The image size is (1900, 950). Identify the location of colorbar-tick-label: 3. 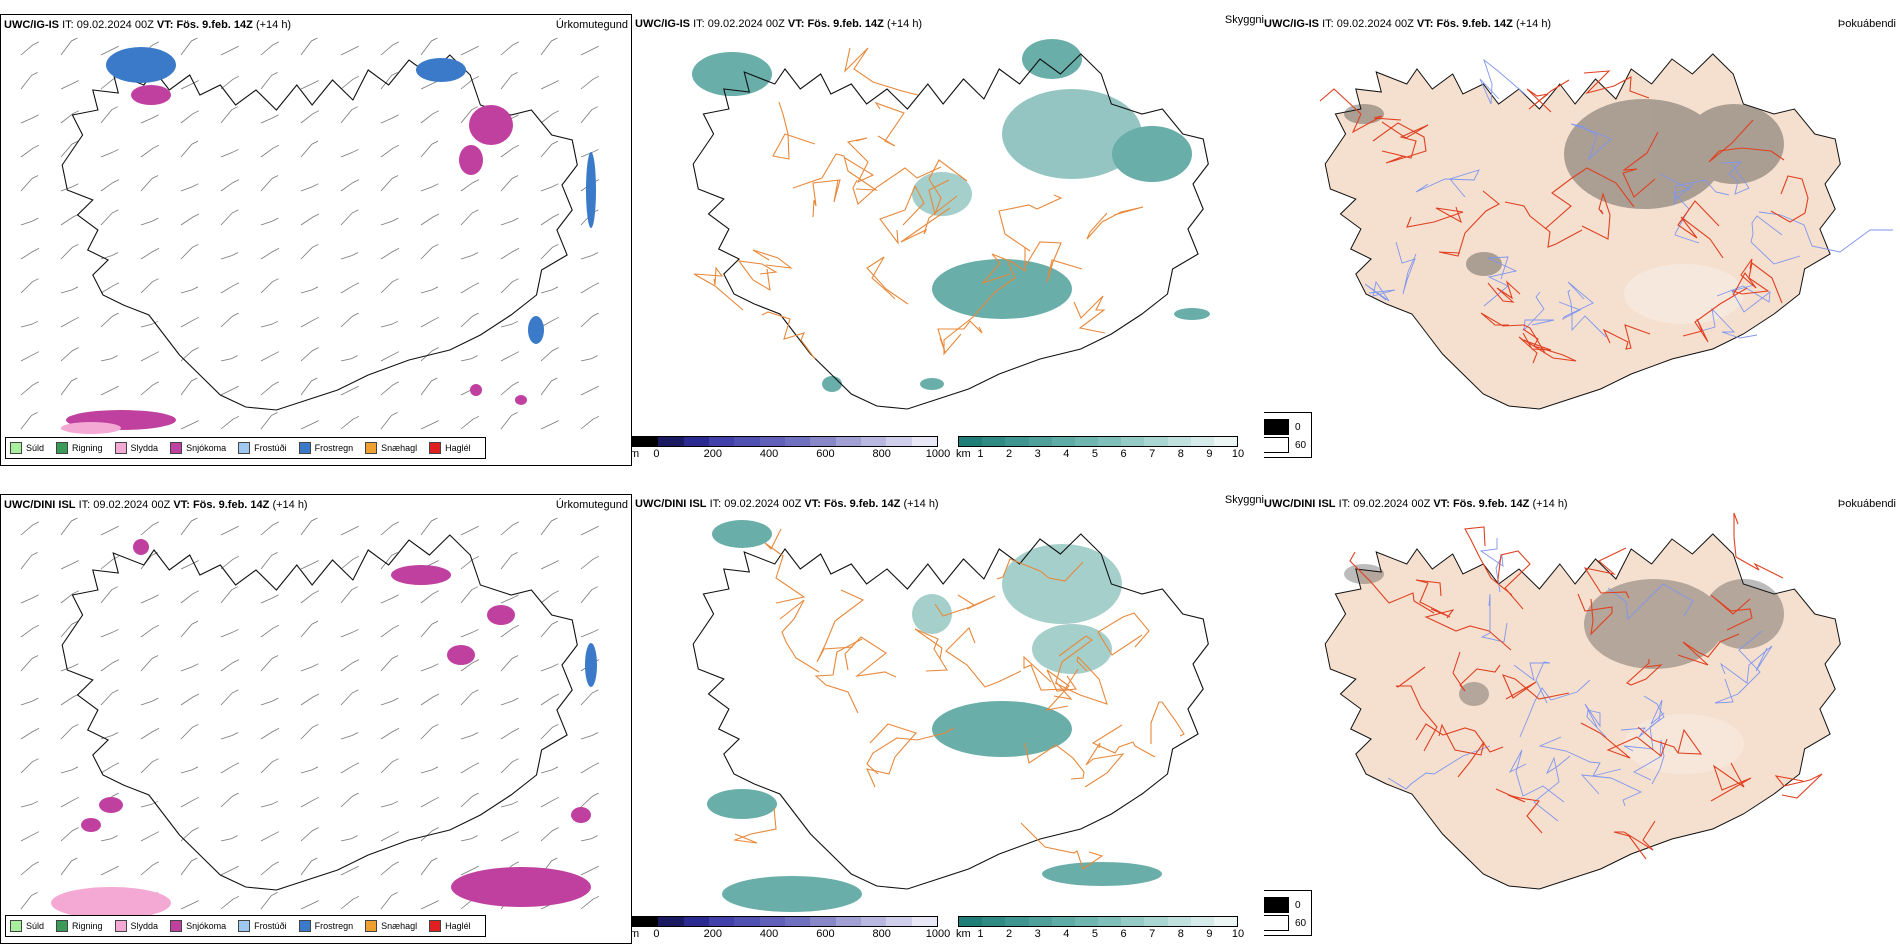
(1037, 934).